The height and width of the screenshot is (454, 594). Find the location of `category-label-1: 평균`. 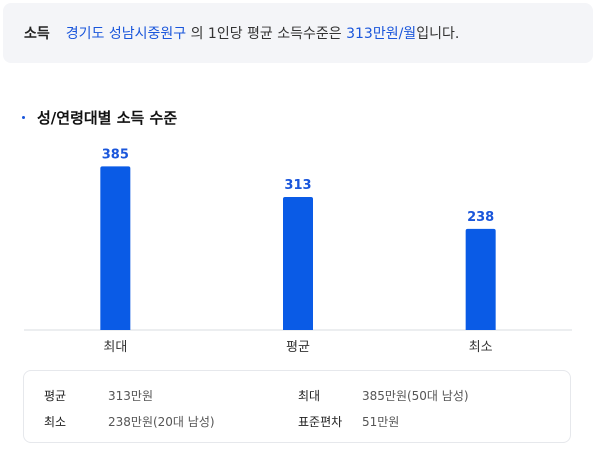

category-label-1: 평균 is located at coordinates (298, 347).